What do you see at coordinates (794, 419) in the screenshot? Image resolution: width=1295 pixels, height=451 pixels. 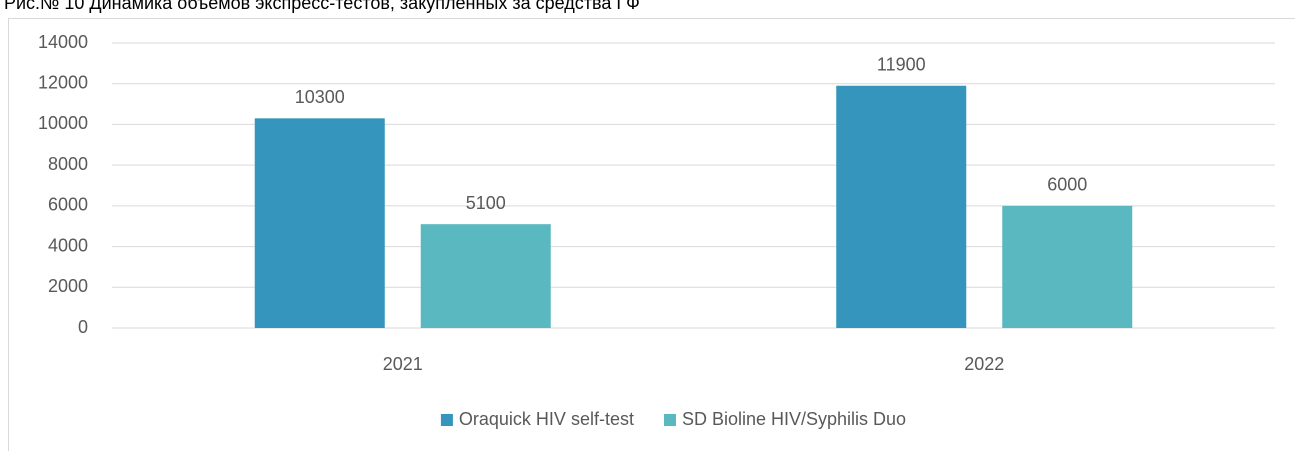 I see `legend-label: SD Bioline HIV/Syphilis Duo` at bounding box center [794, 419].